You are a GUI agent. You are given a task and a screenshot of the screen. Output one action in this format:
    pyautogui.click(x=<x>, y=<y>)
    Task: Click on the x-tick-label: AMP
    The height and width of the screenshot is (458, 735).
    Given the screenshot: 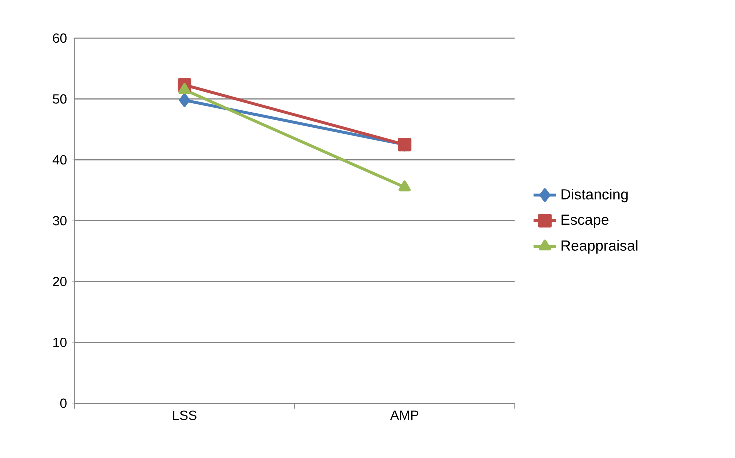 What is the action you would take?
    pyautogui.click(x=404, y=415)
    